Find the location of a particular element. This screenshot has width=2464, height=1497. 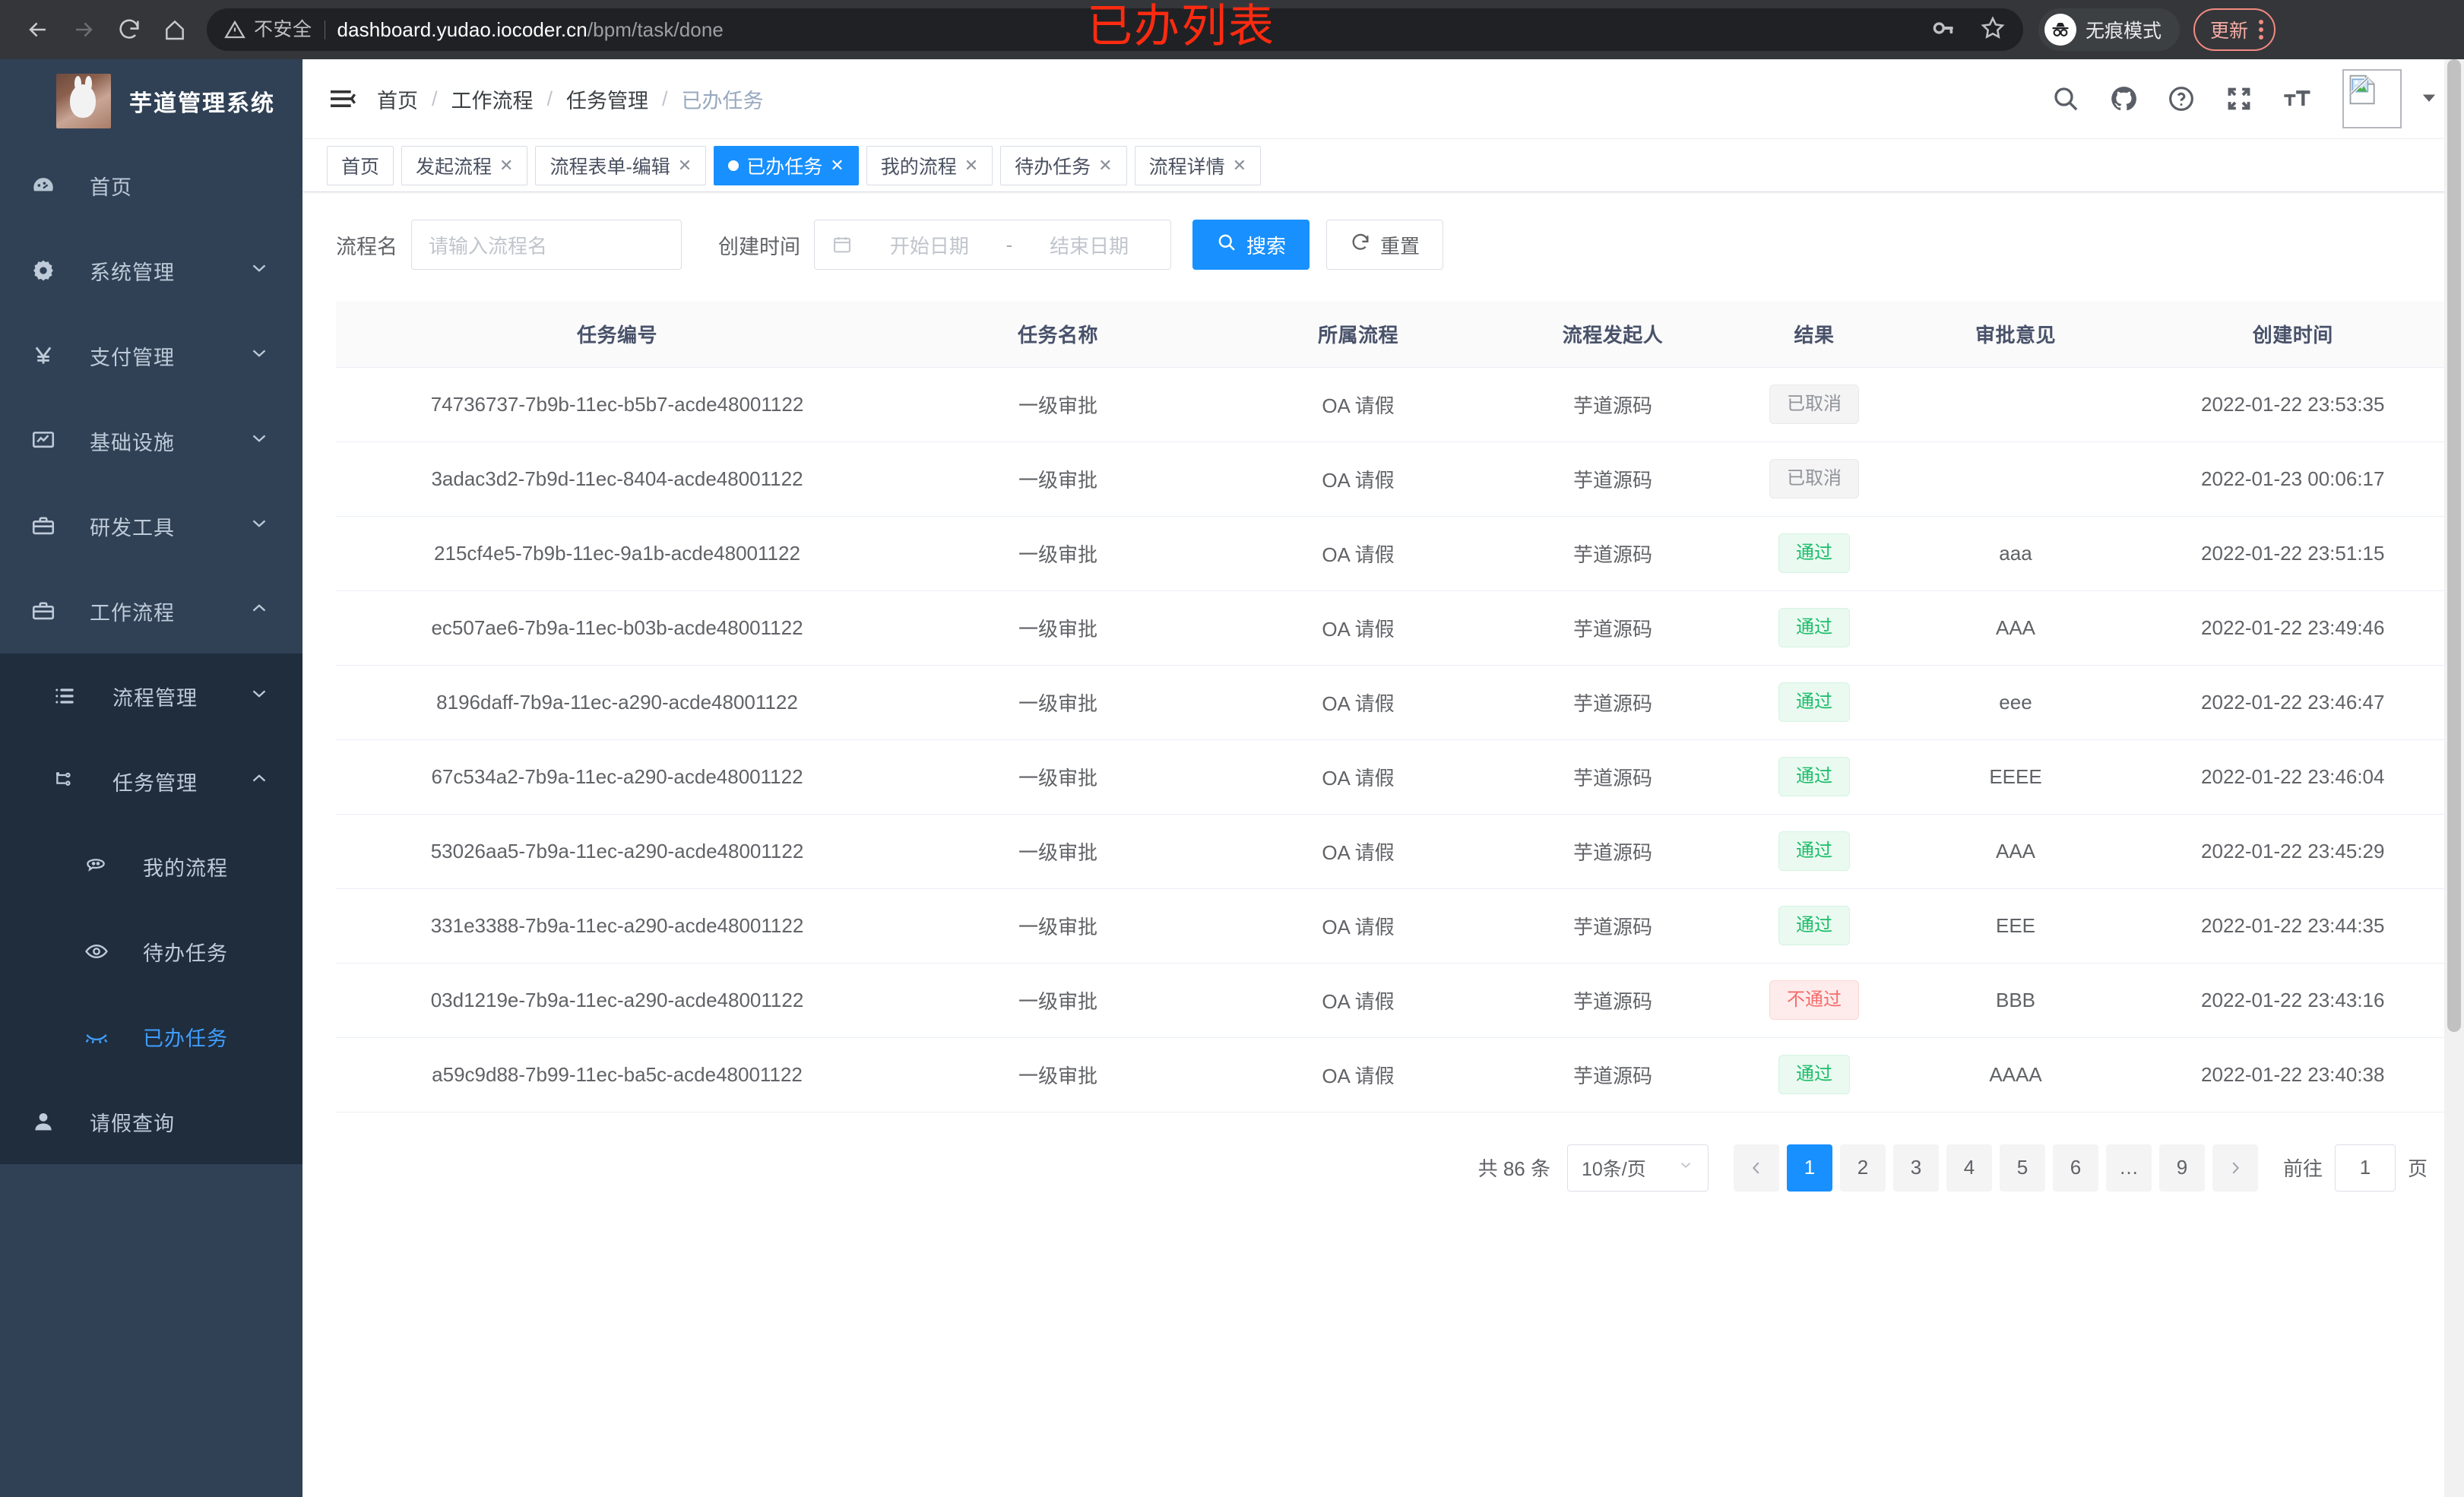

col-task-id: 任务编号 is located at coordinates (617, 335).